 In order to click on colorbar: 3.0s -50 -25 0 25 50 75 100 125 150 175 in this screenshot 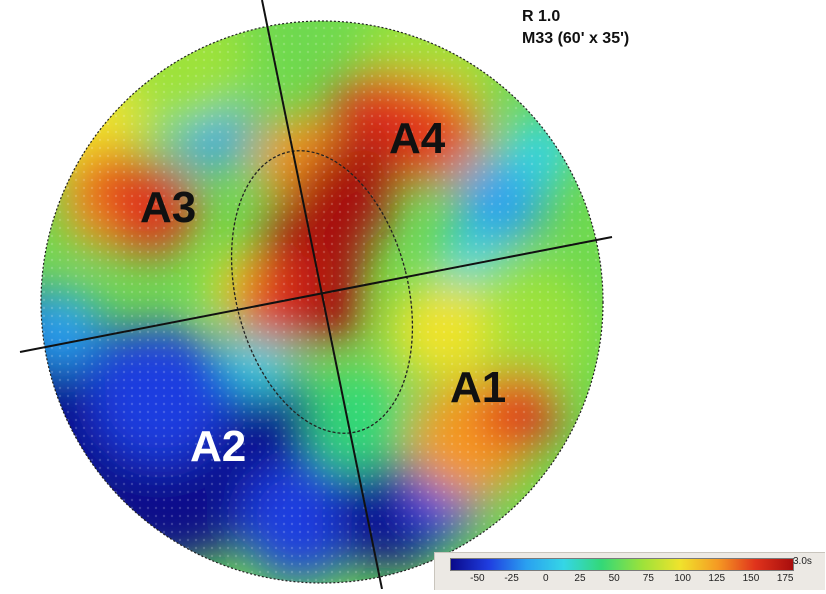, I will do `click(629, 571)`.